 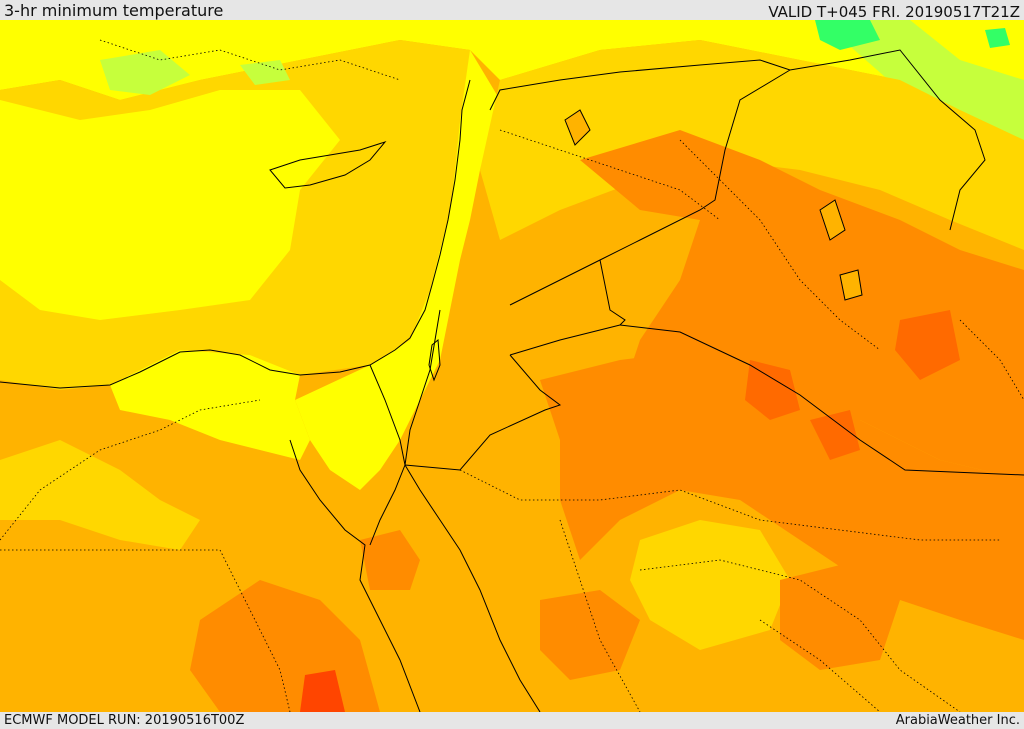 I want to click on green-core-north-east, so click(x=847, y=35).